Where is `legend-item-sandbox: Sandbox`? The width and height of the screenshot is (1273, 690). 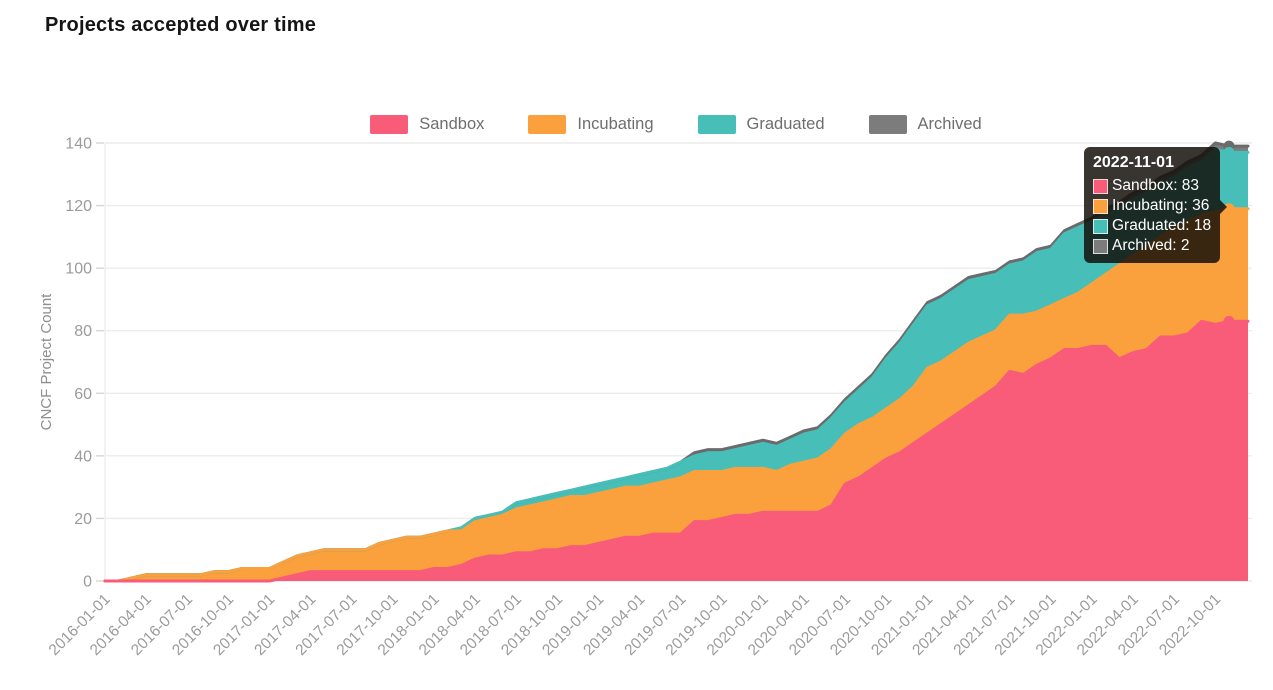
legend-item-sandbox: Sandbox is located at coordinates (427, 124).